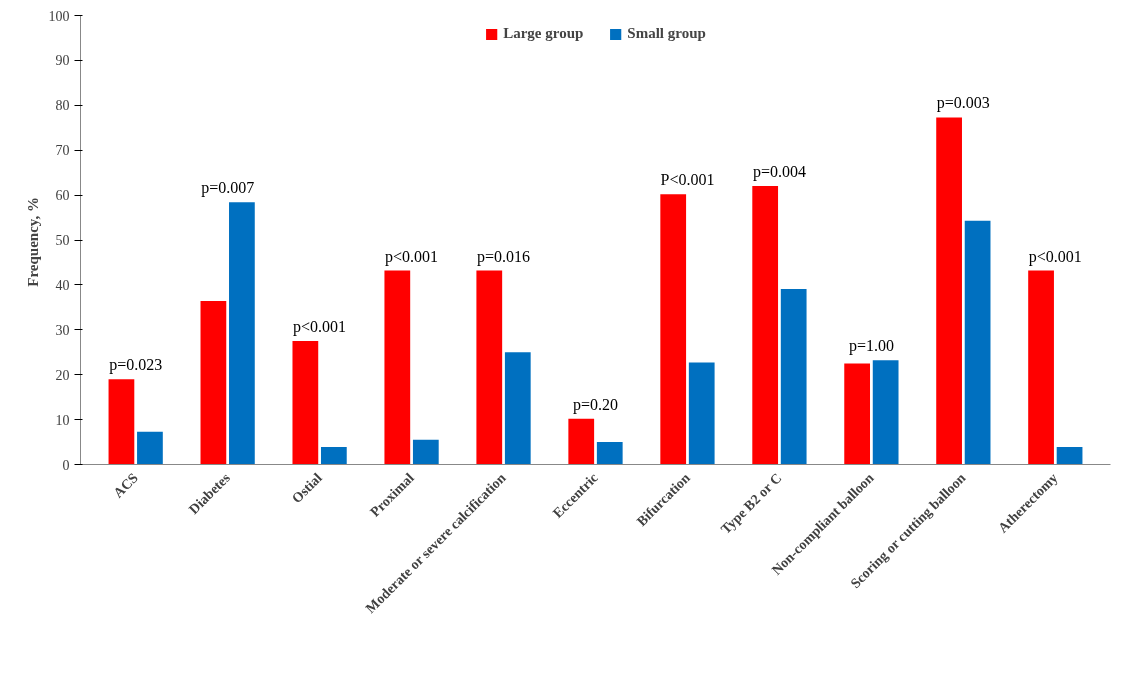  Describe the element at coordinates (62, 420) in the screenshot. I see `y-tick-label: 10` at that location.